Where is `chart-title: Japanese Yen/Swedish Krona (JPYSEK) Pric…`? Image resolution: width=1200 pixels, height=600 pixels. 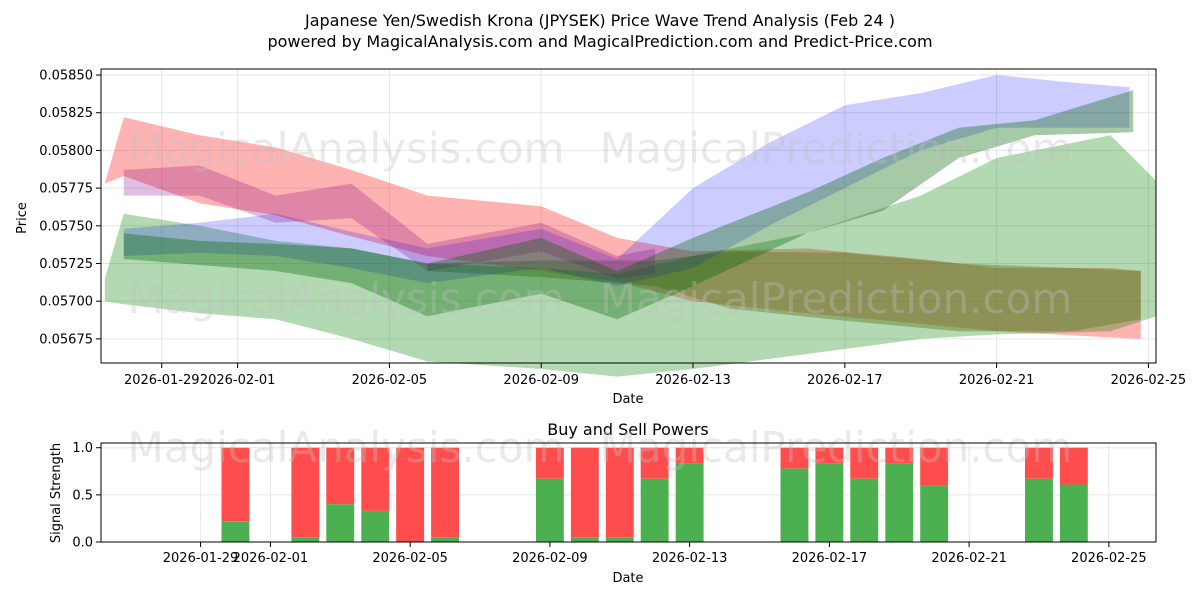
chart-title: Japanese Yen/Swedish Krona (JPYSEK) Pric… is located at coordinates (599, 20).